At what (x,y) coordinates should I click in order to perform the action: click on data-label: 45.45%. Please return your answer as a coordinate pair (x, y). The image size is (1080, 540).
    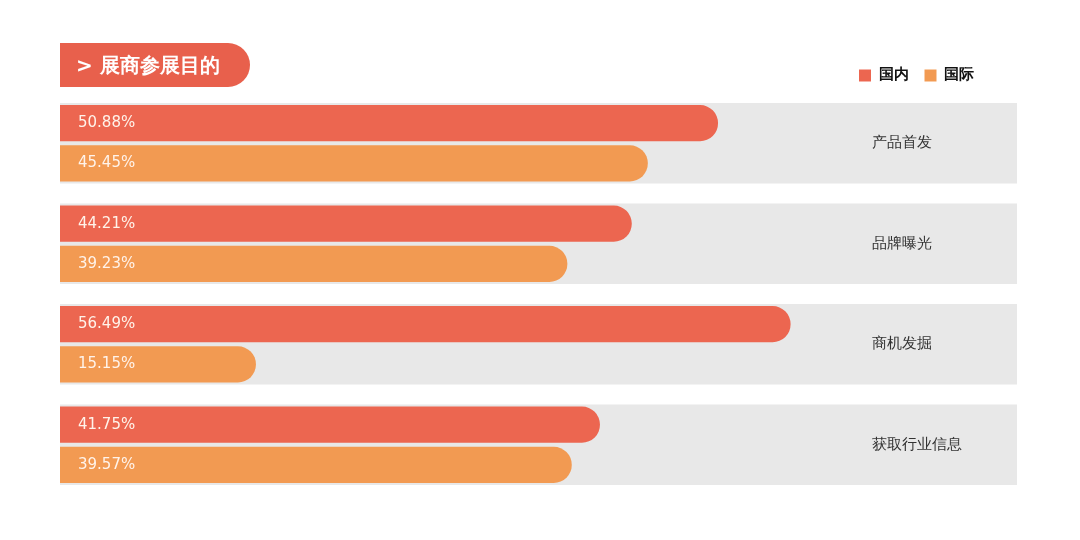
    Looking at the image, I should click on (107, 162).